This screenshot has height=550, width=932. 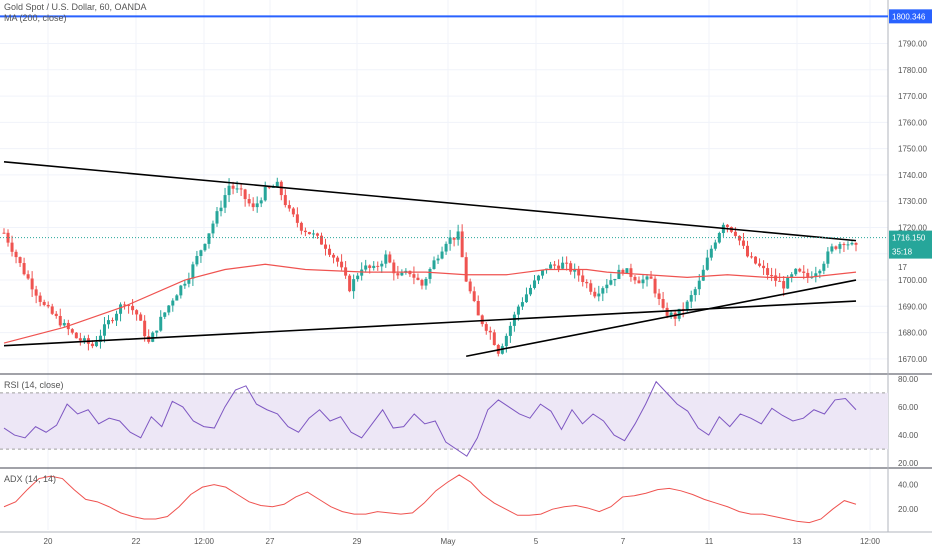 What do you see at coordinates (908, 463) in the screenshot?
I see `rsi-tick-label: 20.00` at bounding box center [908, 463].